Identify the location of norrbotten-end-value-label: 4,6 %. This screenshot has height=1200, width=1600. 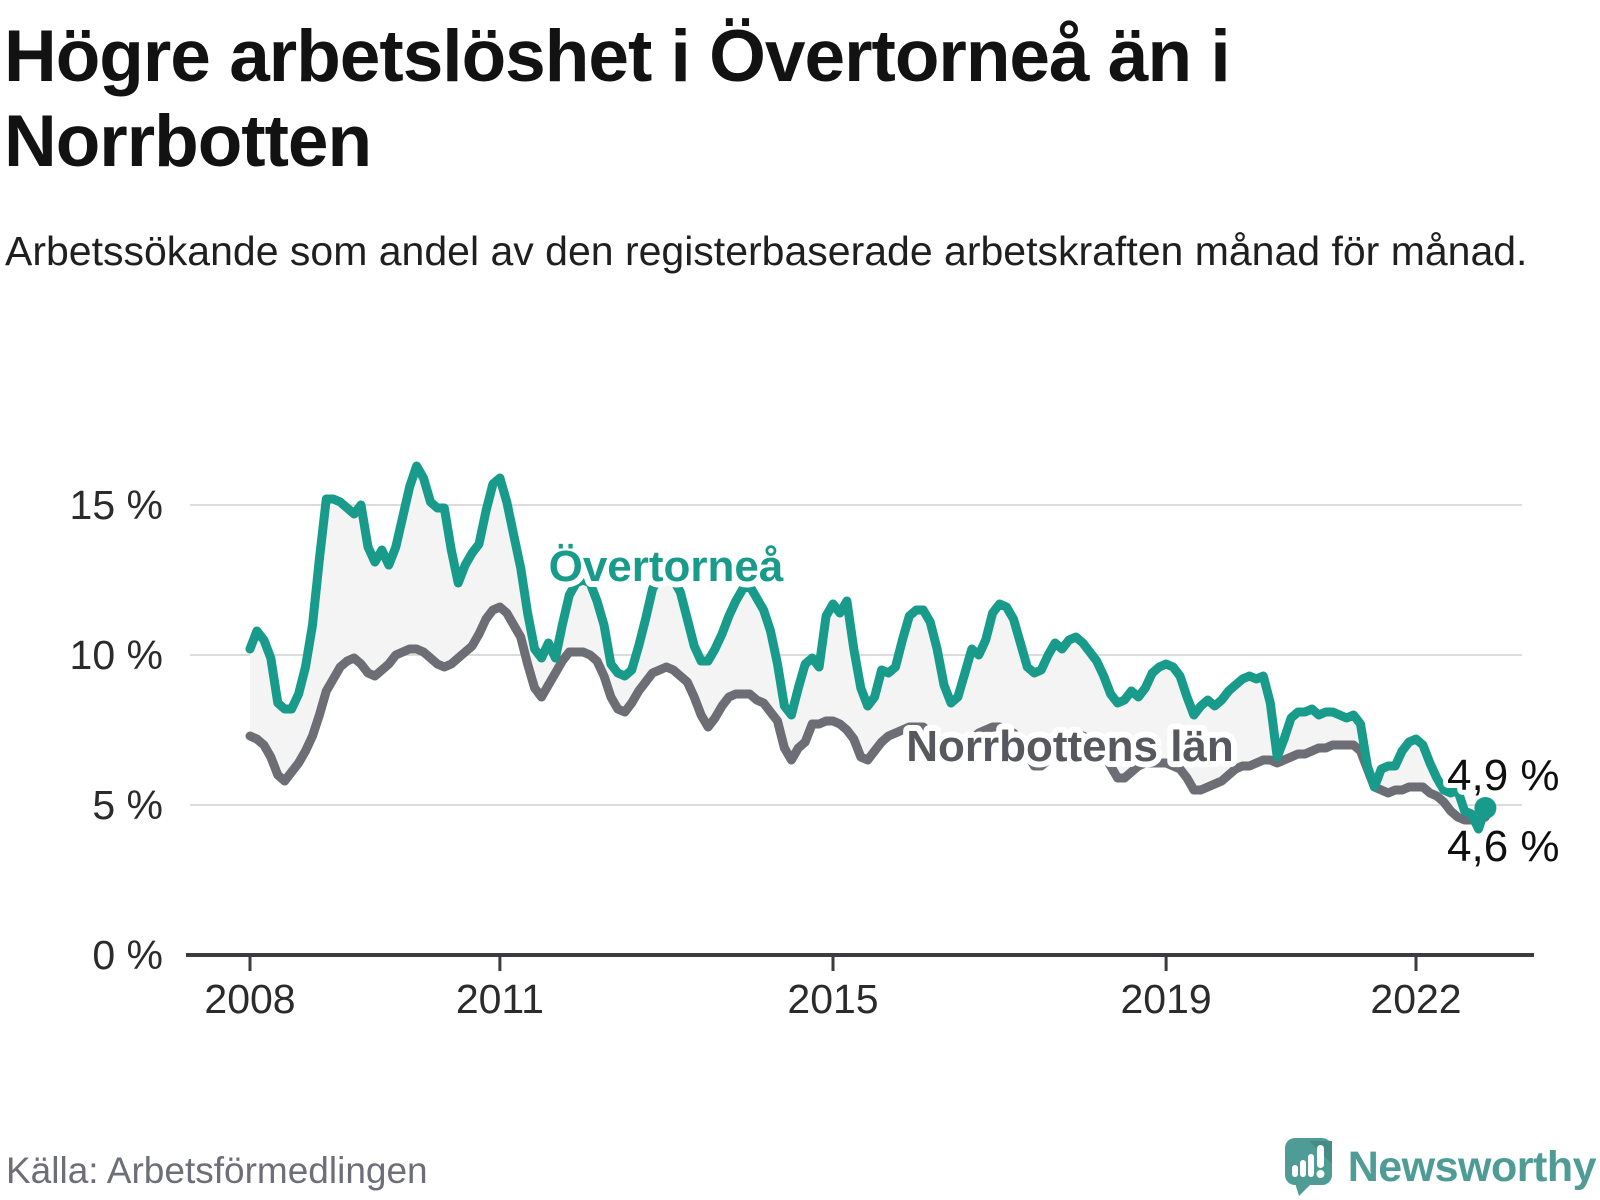
(1503, 846).